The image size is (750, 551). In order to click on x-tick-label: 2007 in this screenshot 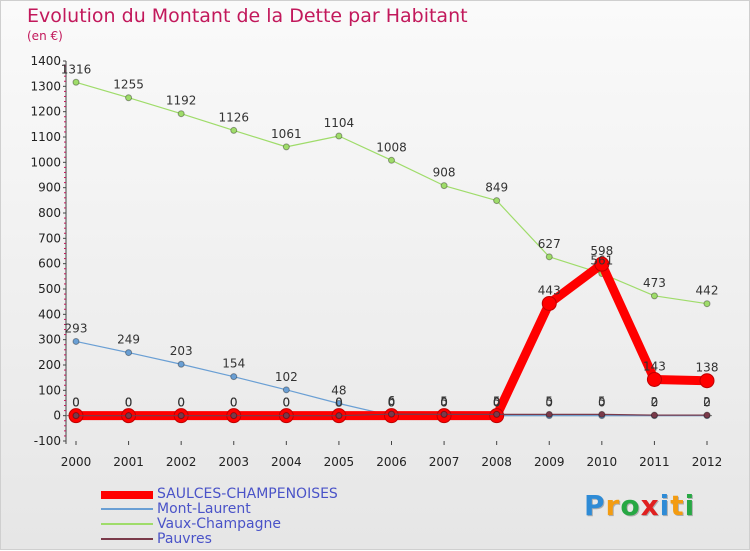, I will do `click(444, 462)`.